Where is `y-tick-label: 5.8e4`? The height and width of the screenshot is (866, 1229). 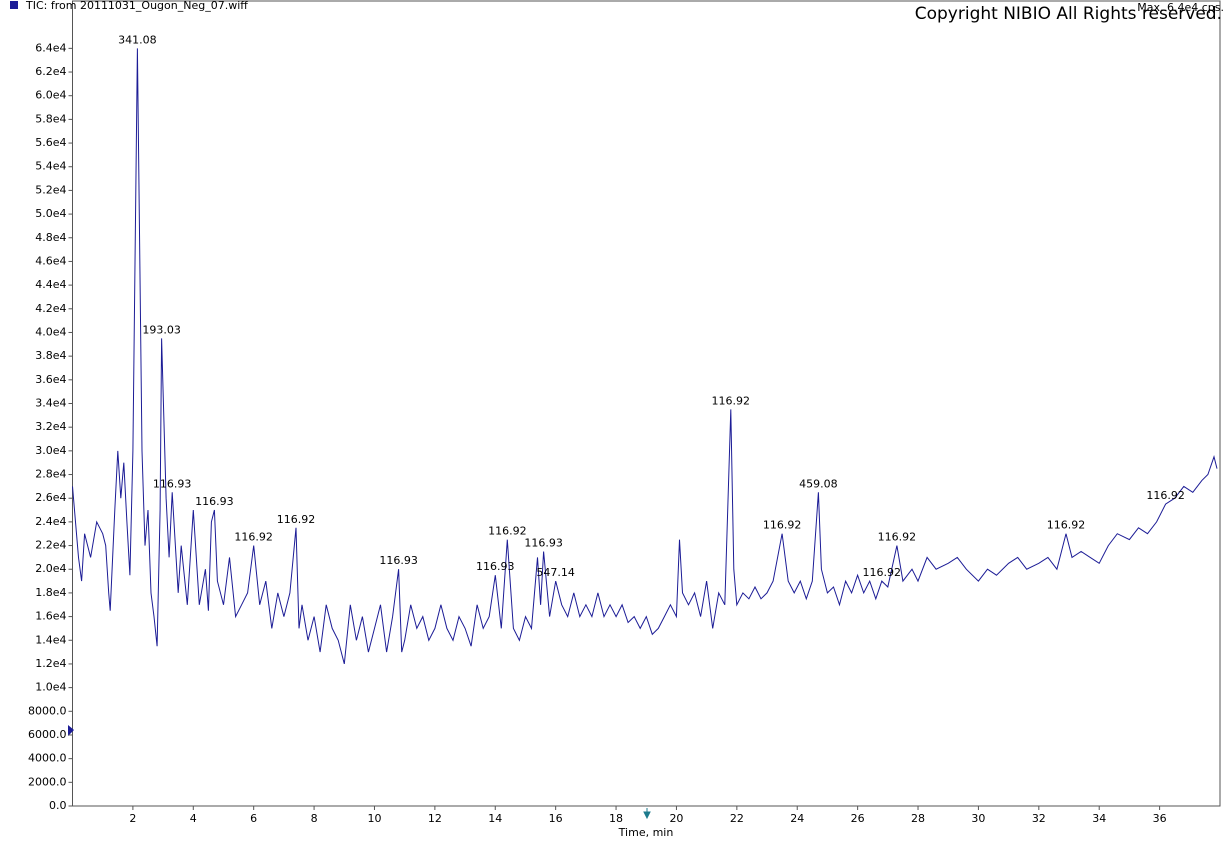
y-tick-label: 5.8e4 is located at coordinates (50, 118).